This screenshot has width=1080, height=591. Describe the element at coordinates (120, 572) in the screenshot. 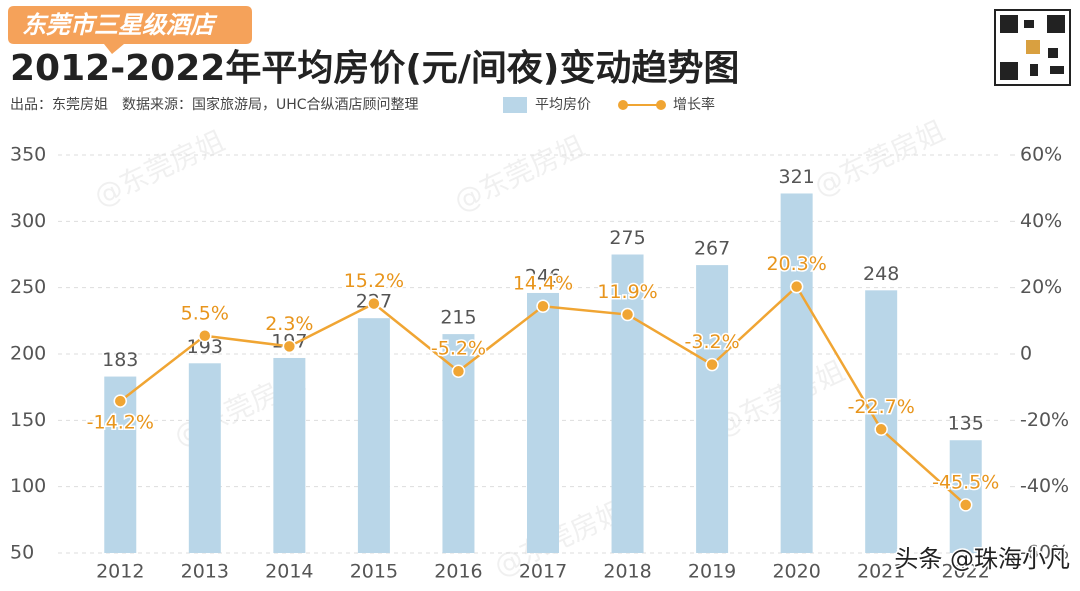

I see `x-tick-label: 2012` at that location.